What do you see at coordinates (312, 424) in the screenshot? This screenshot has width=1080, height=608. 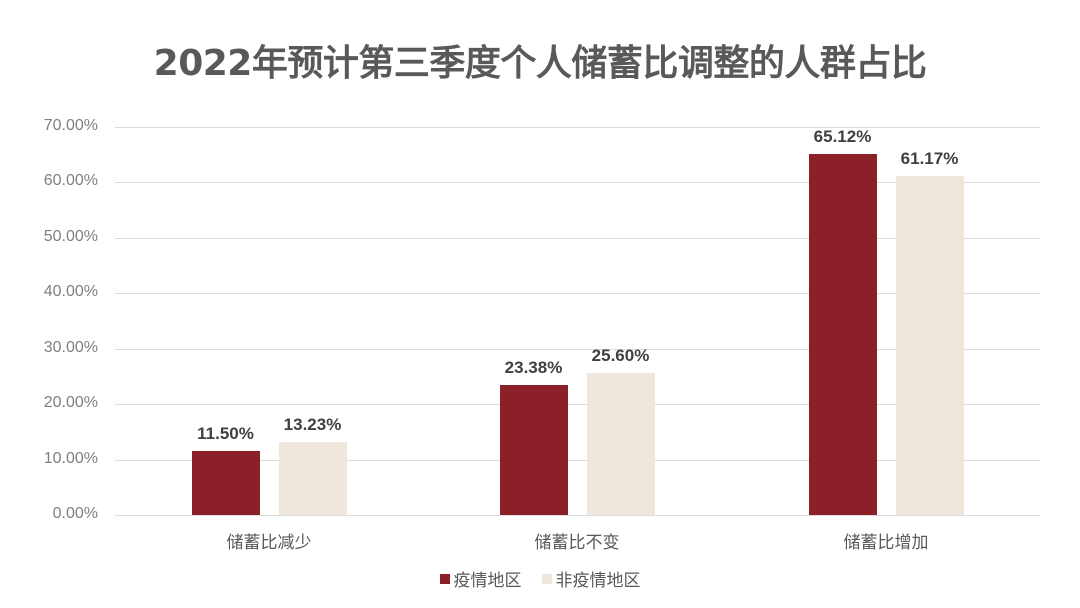 I see `data-label: 13.23%` at bounding box center [312, 424].